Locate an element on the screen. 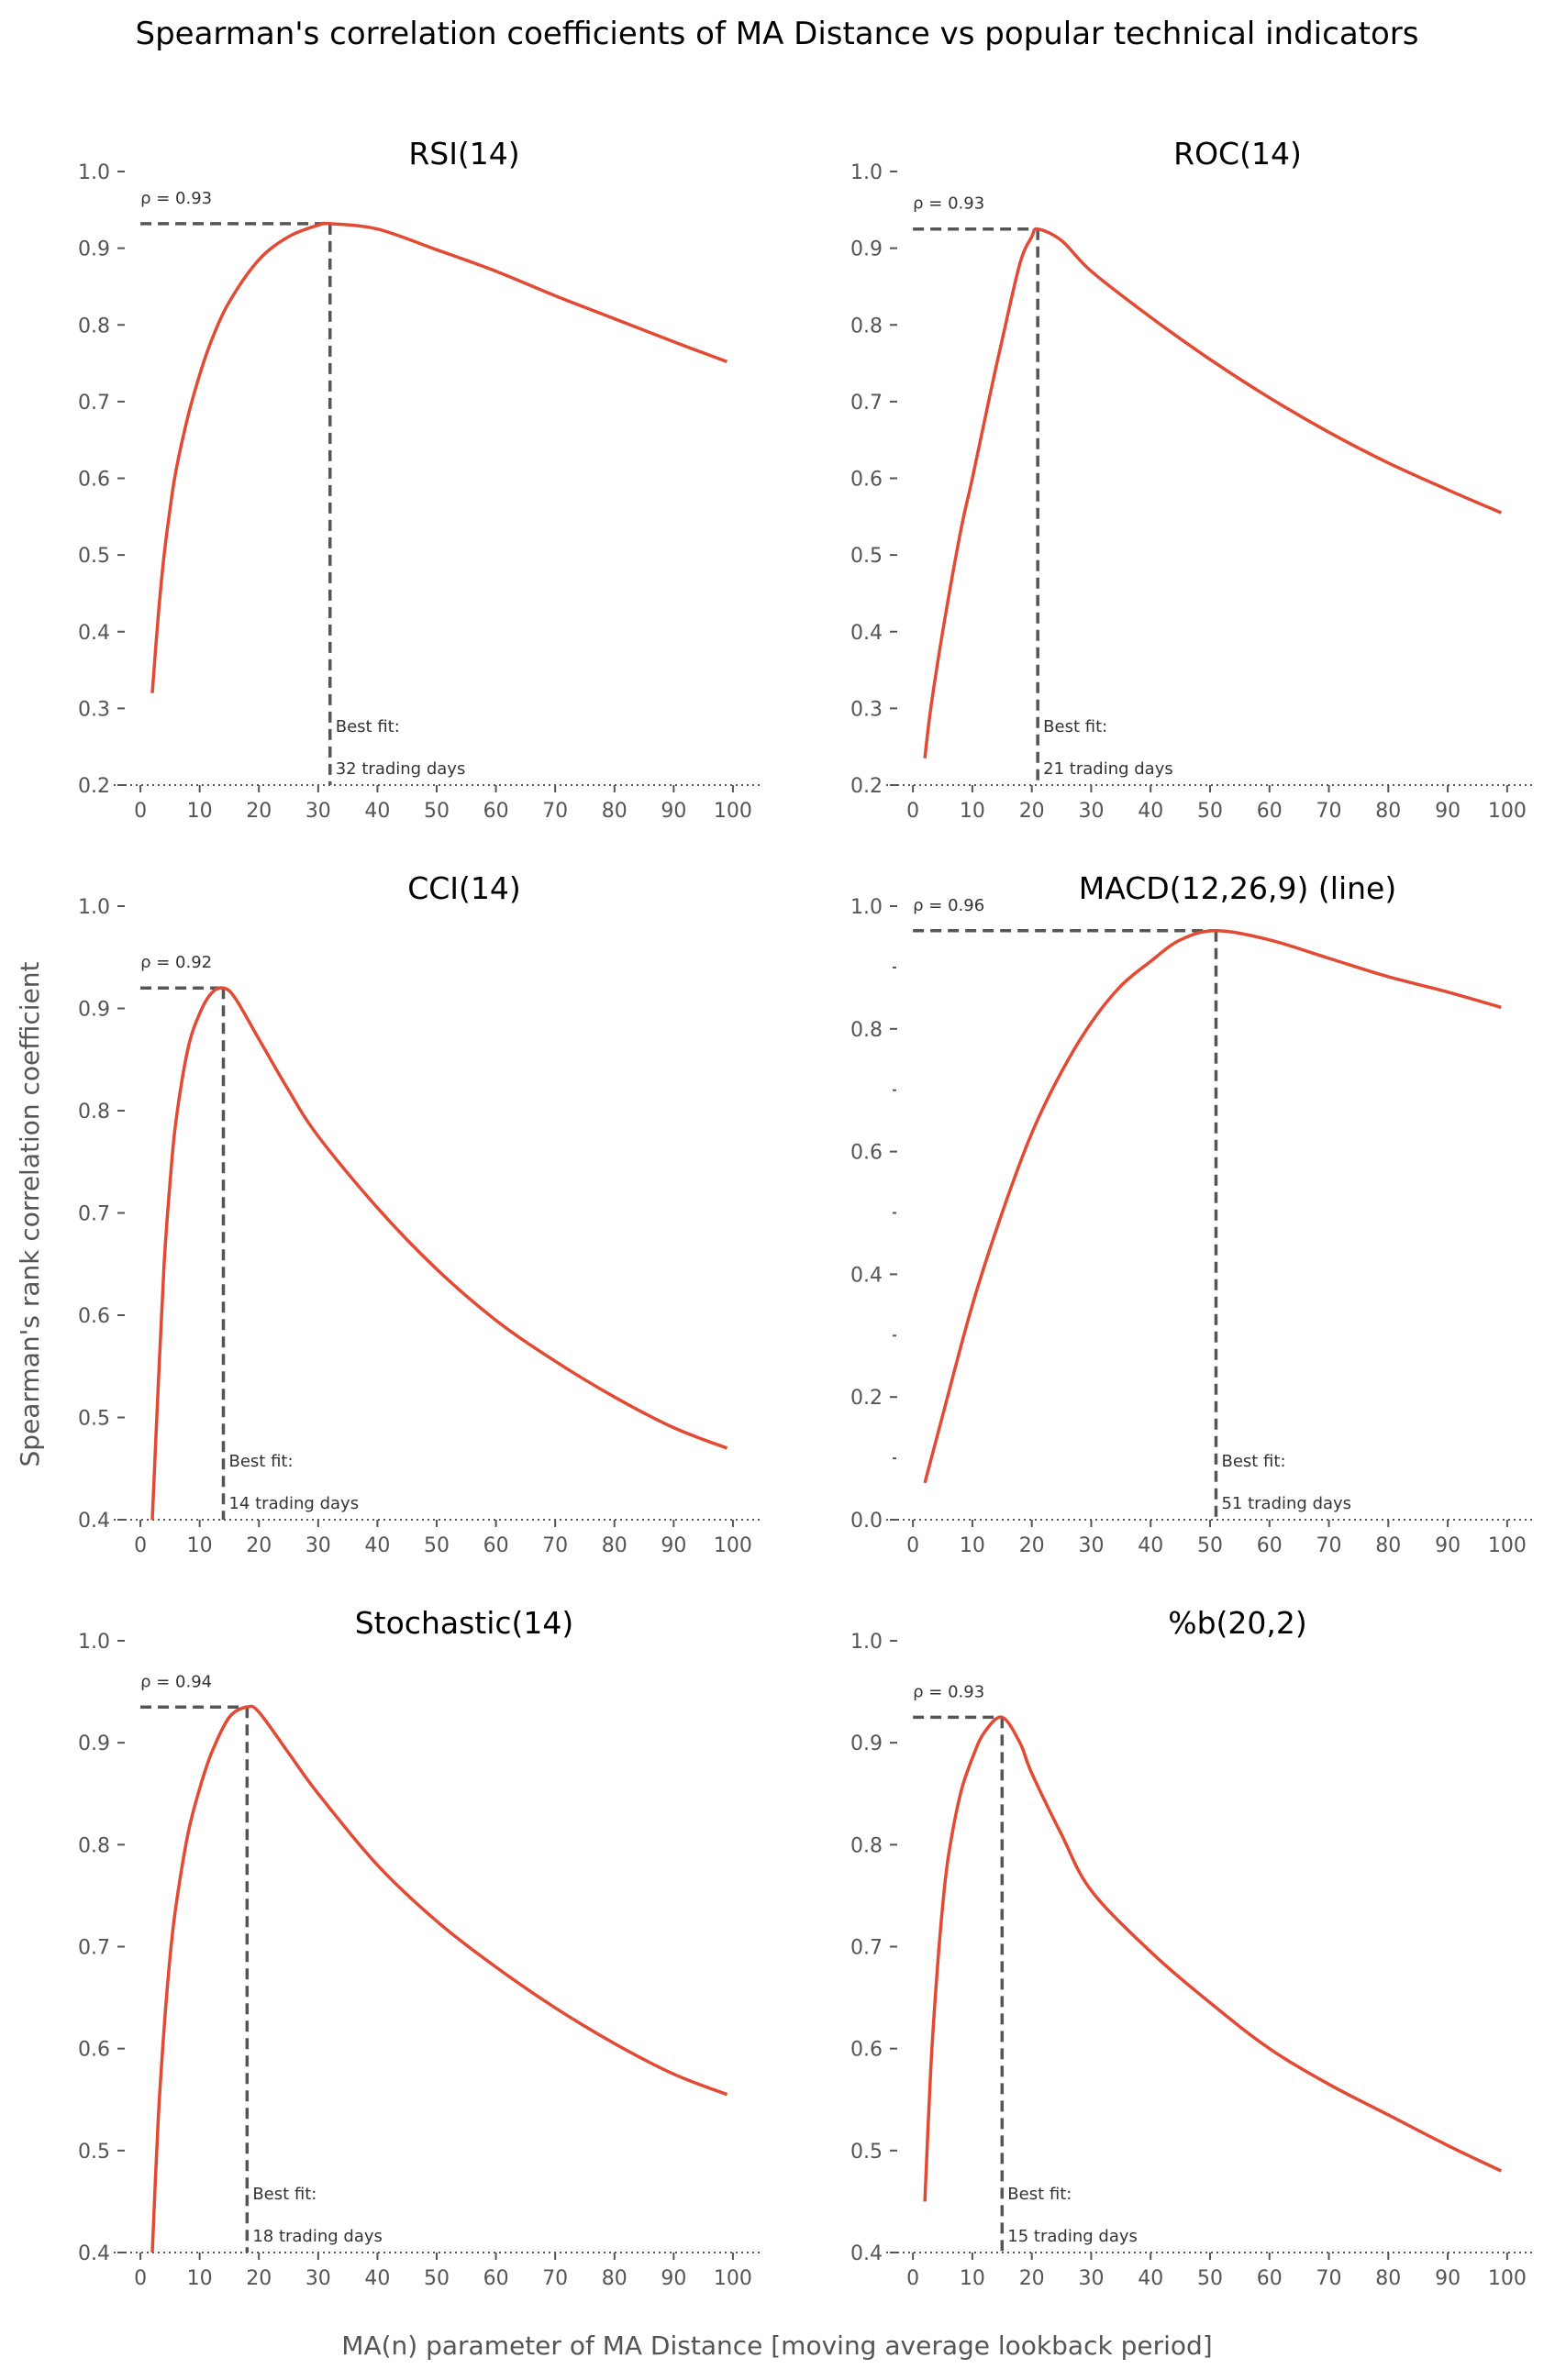  rho-annotation: ρ = 0.96 is located at coordinates (948, 905).